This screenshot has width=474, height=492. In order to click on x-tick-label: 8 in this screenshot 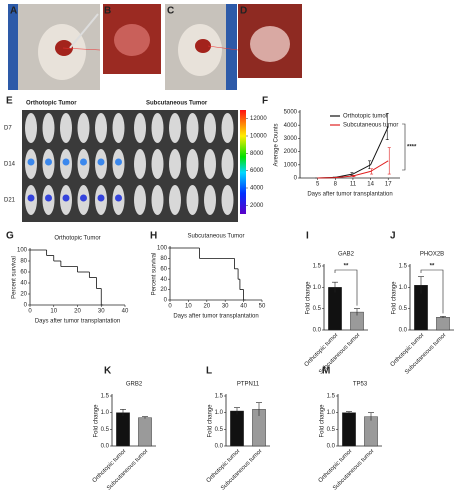, I will do `click(336, 185)`.